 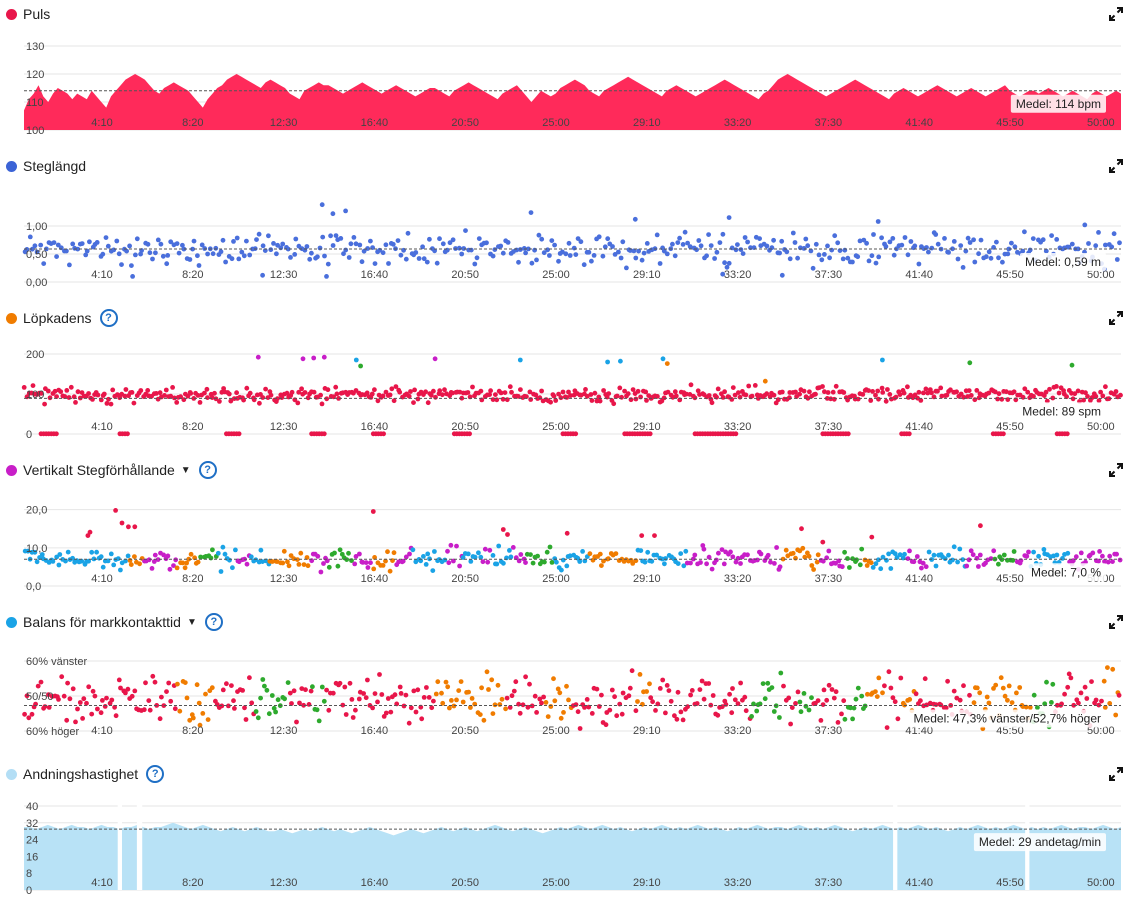 What do you see at coordinates (647, 427) in the screenshot?
I see `x-tick-label: 29:10` at bounding box center [647, 427].